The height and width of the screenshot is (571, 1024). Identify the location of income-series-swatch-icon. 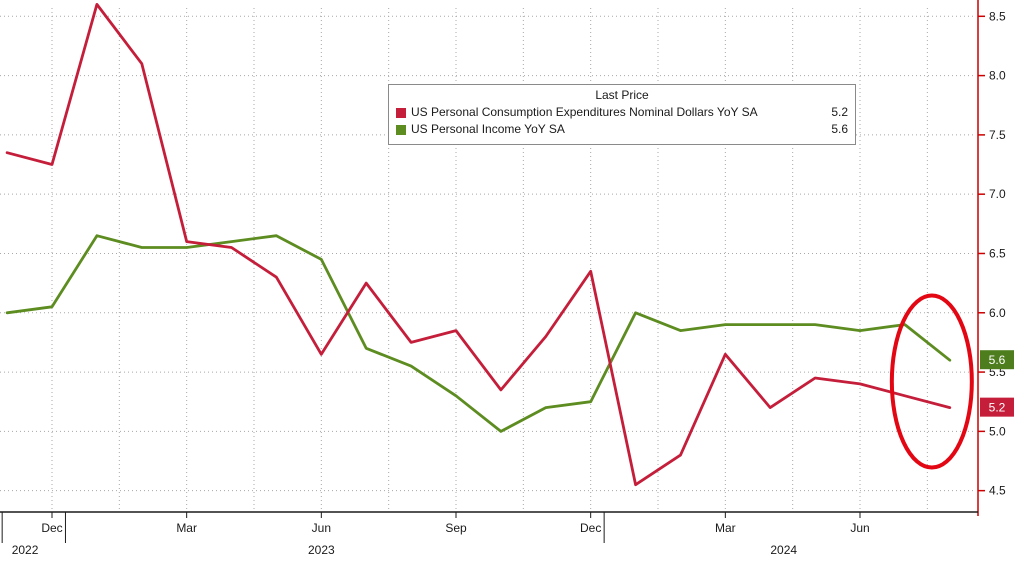
(401, 130).